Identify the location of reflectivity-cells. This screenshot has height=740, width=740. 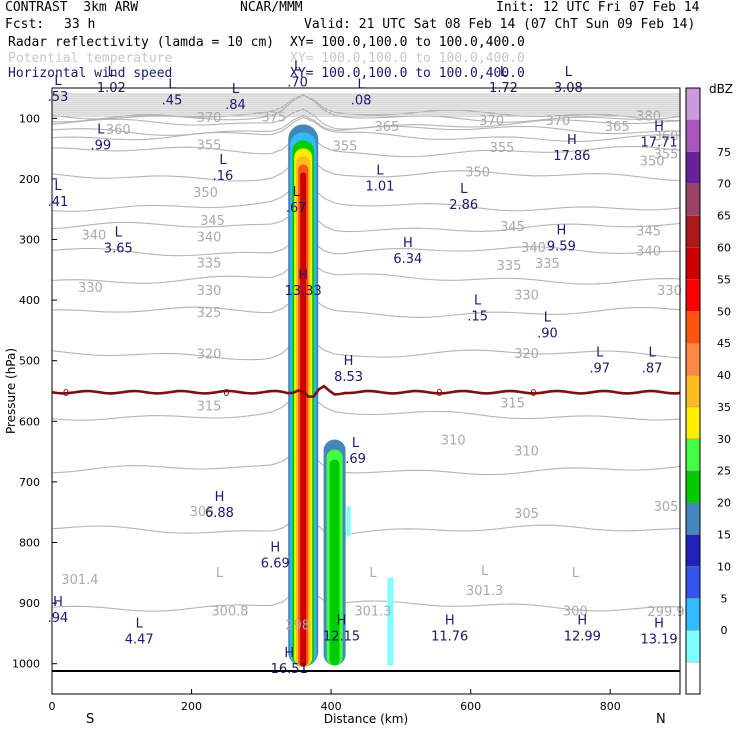
(341, 395).